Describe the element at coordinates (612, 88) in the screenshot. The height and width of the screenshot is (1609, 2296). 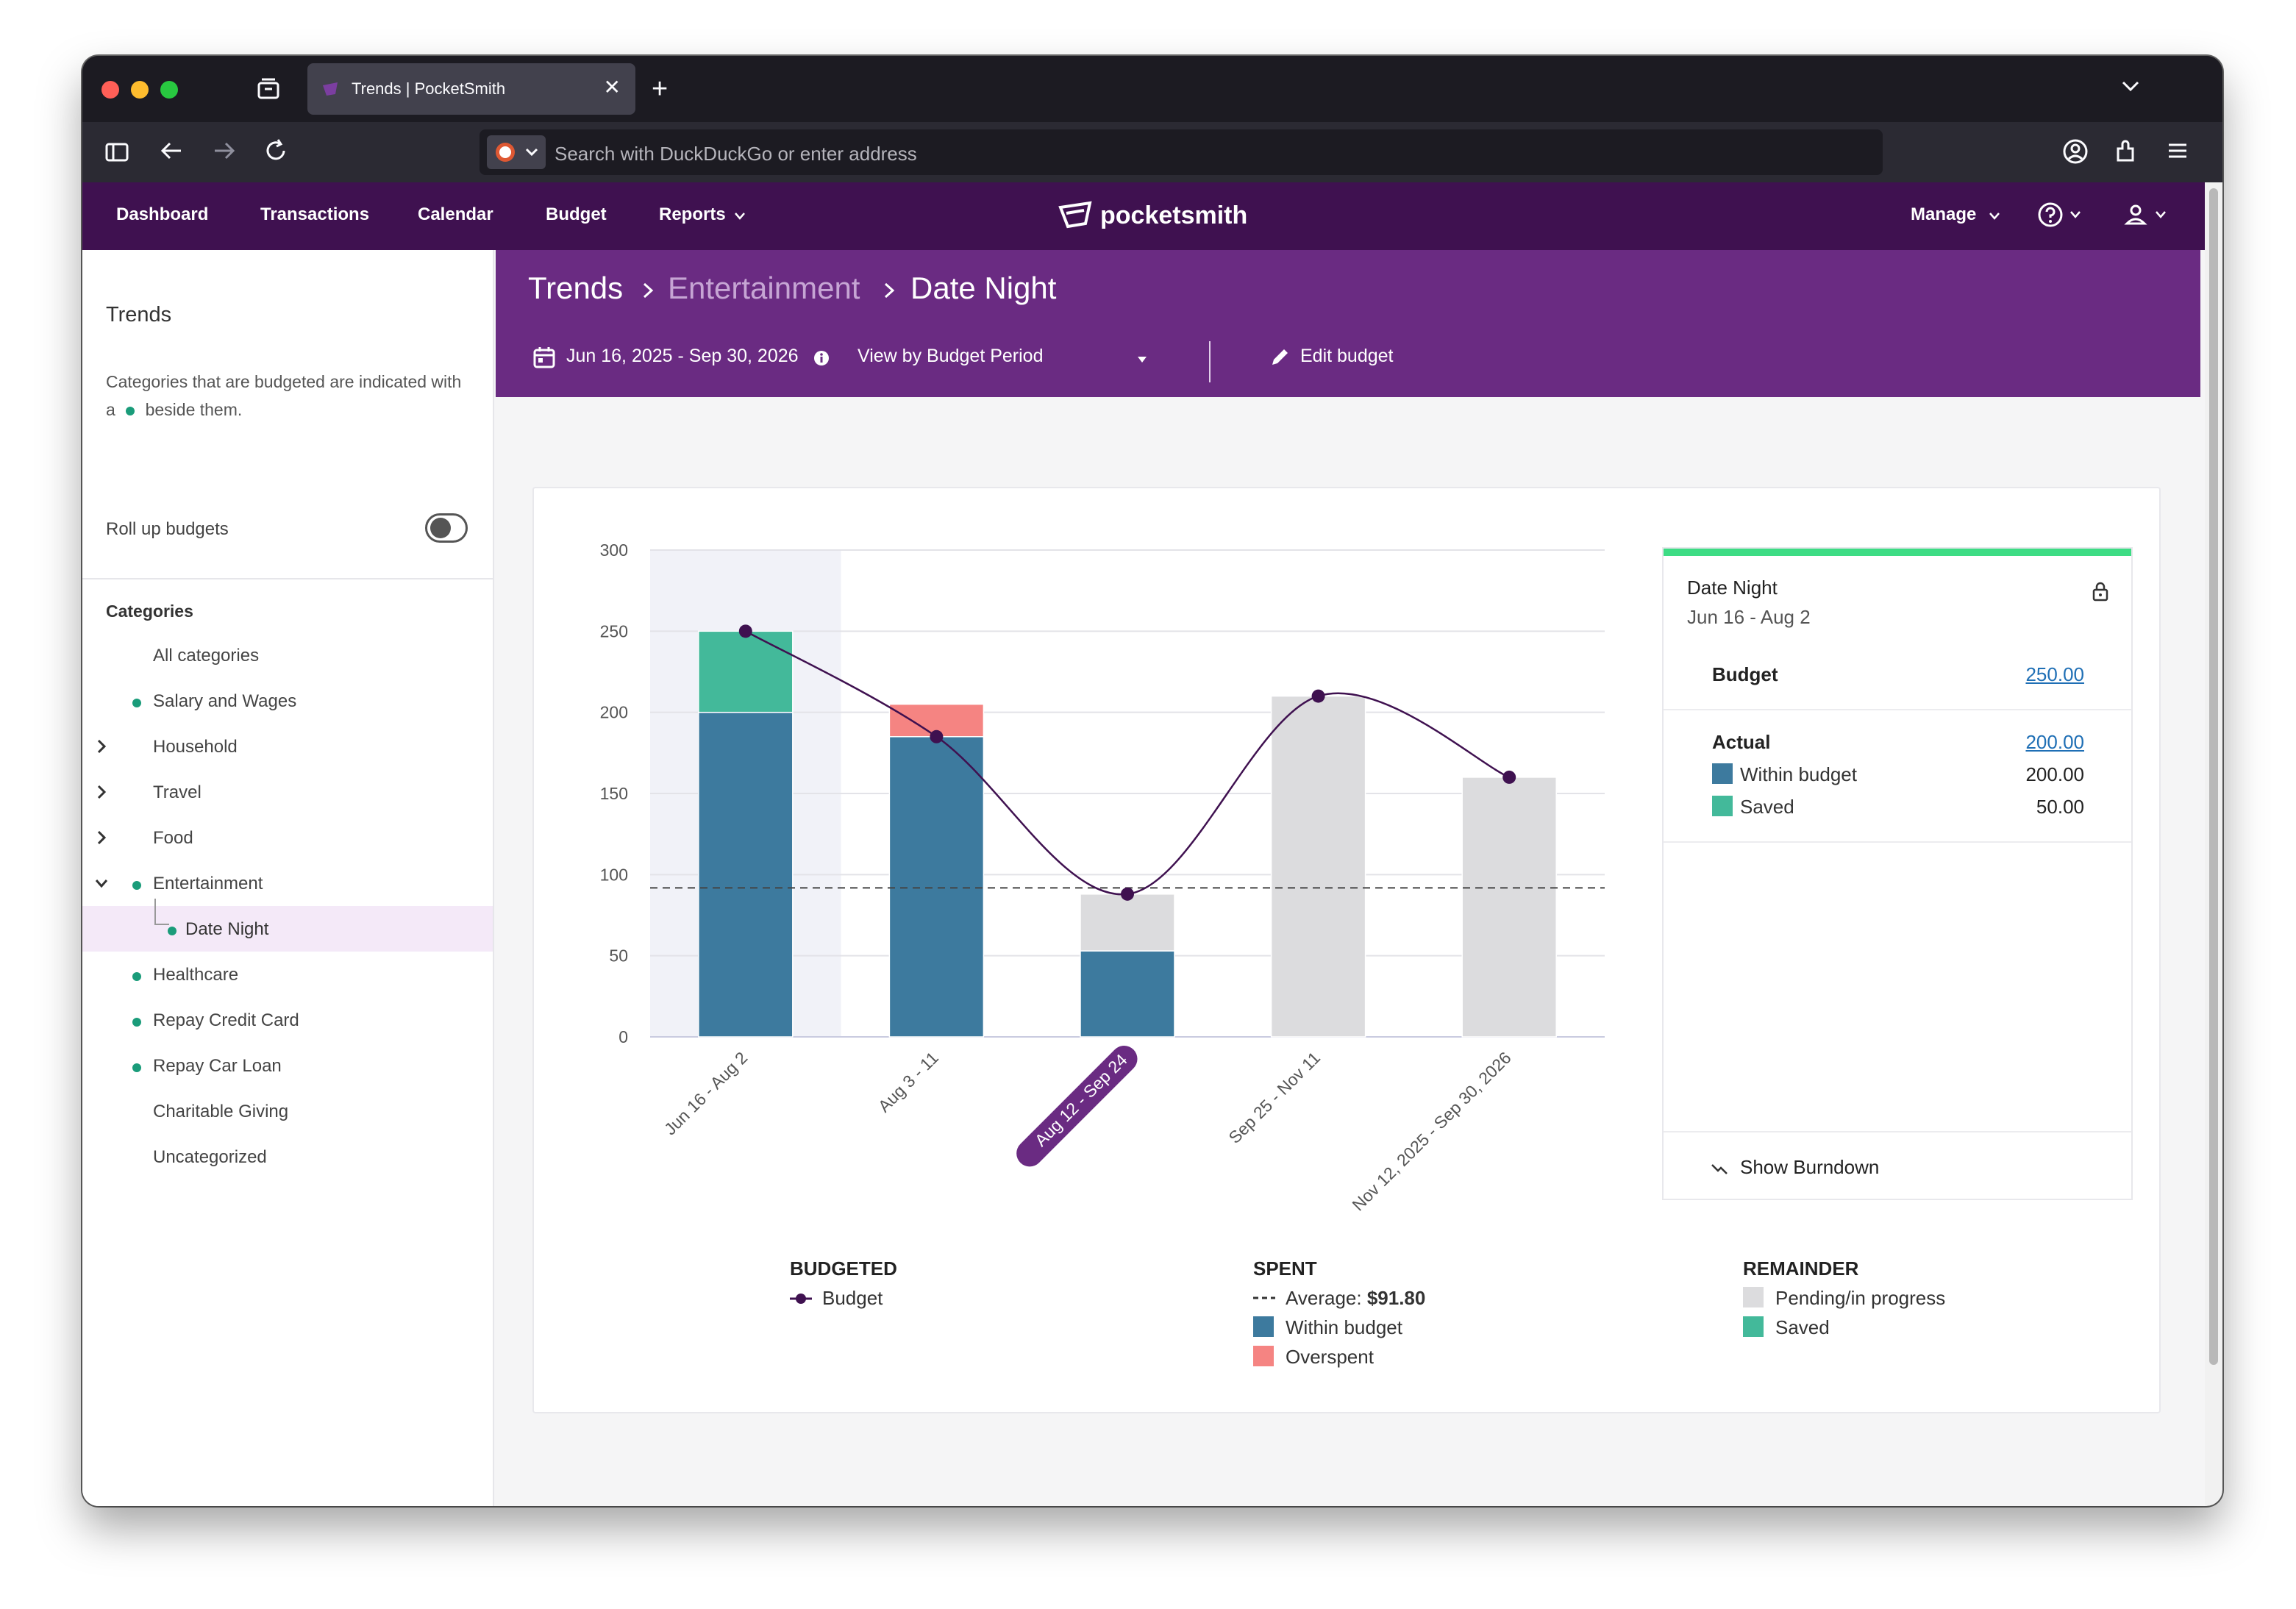
I see `close-tab-icon: ✕` at that location.